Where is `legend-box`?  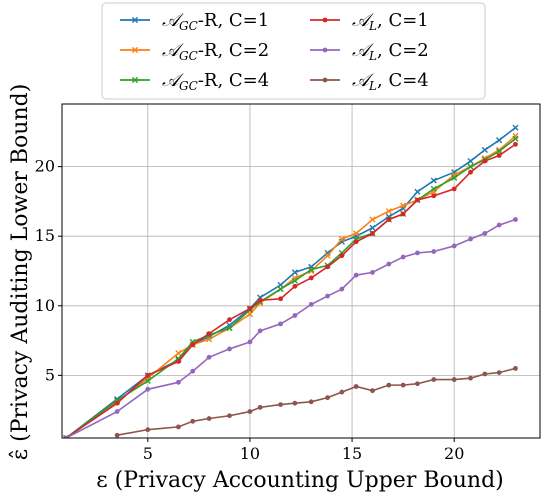
legend-box is located at coordinates (293, 51).